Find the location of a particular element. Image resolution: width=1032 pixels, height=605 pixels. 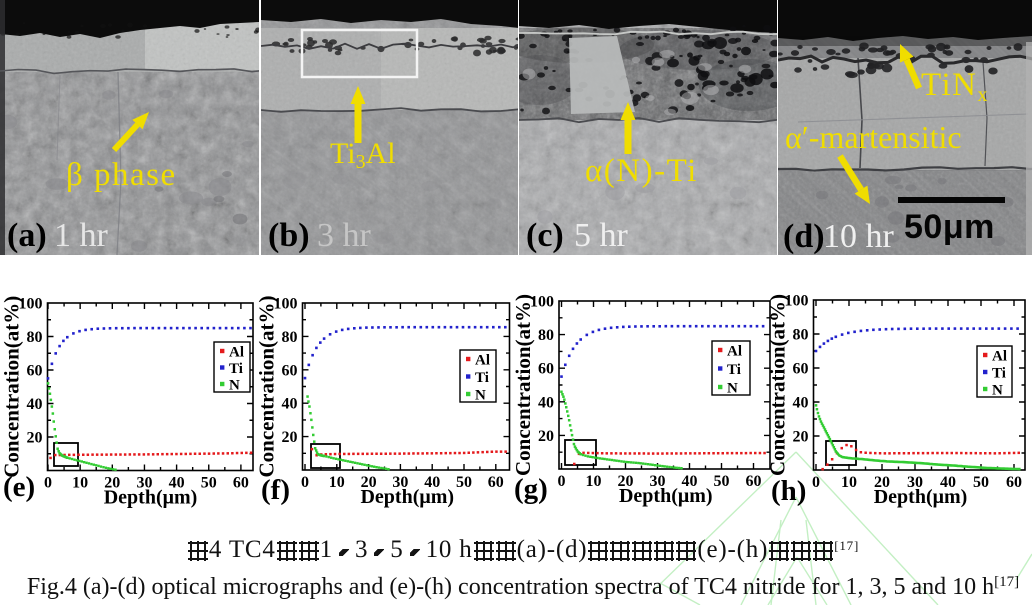

svg-text: β phase is located at coordinates (121, 175).